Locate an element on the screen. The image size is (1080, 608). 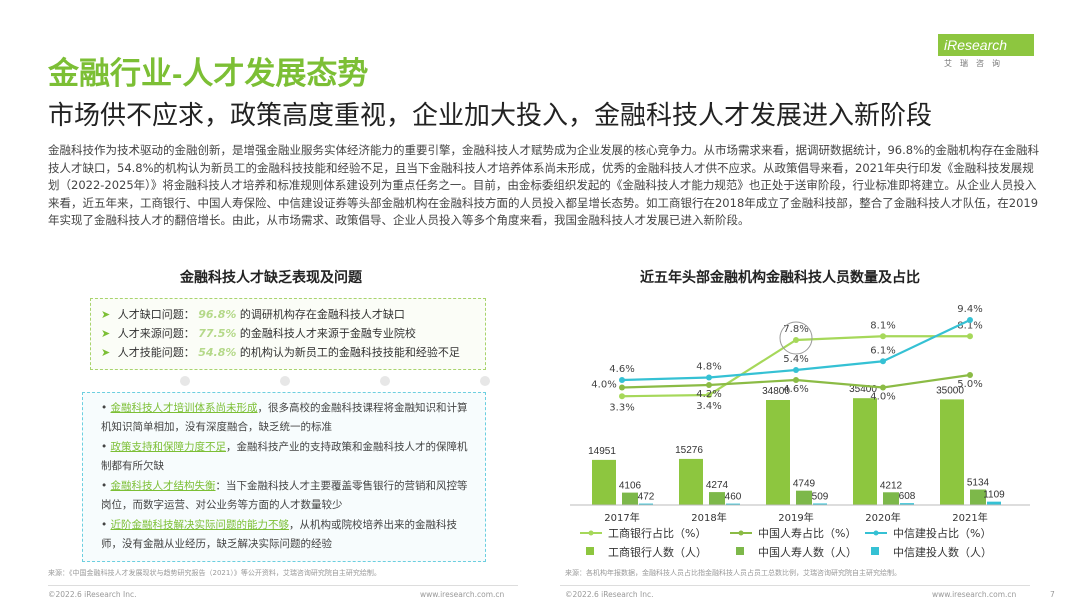
footer-divider is located at coordinates (283, 585).